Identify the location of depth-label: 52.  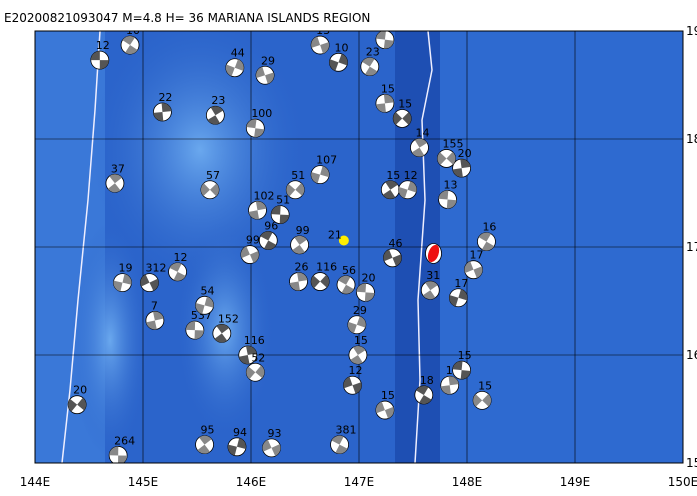
(258, 357).